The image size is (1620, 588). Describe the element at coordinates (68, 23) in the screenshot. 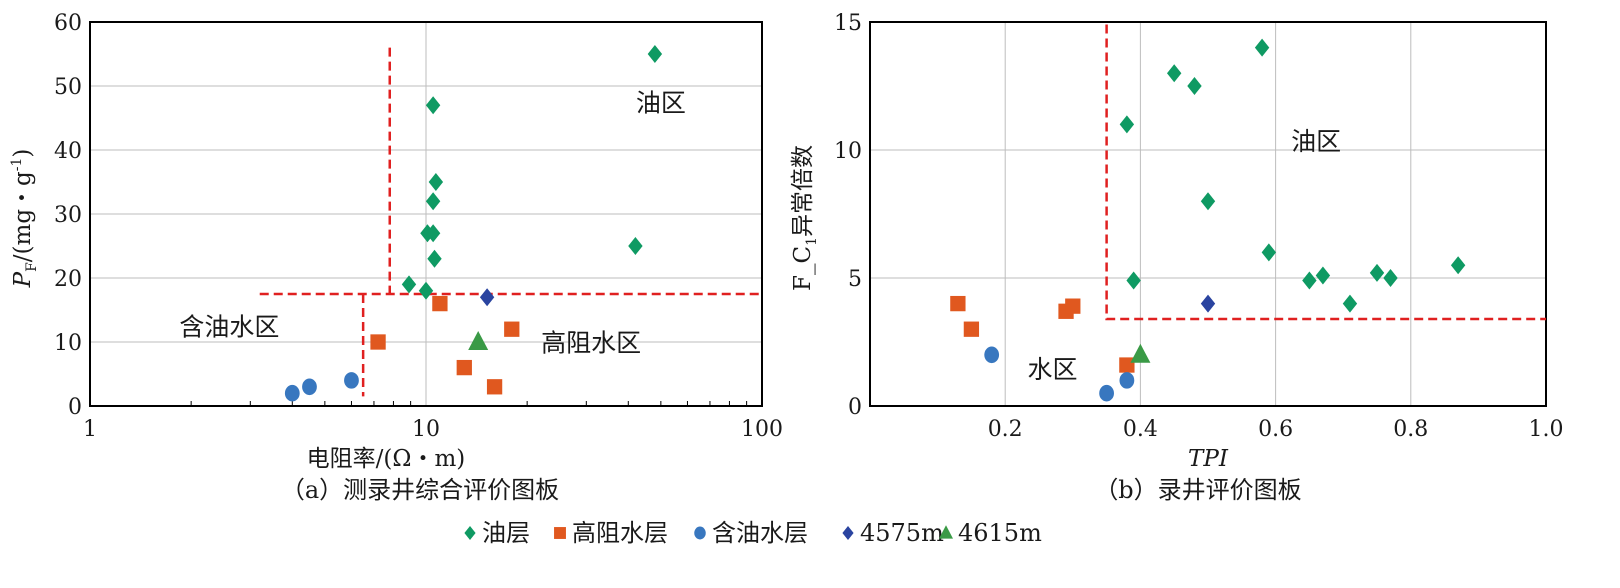

I see `y-tick-label: 60` at that location.